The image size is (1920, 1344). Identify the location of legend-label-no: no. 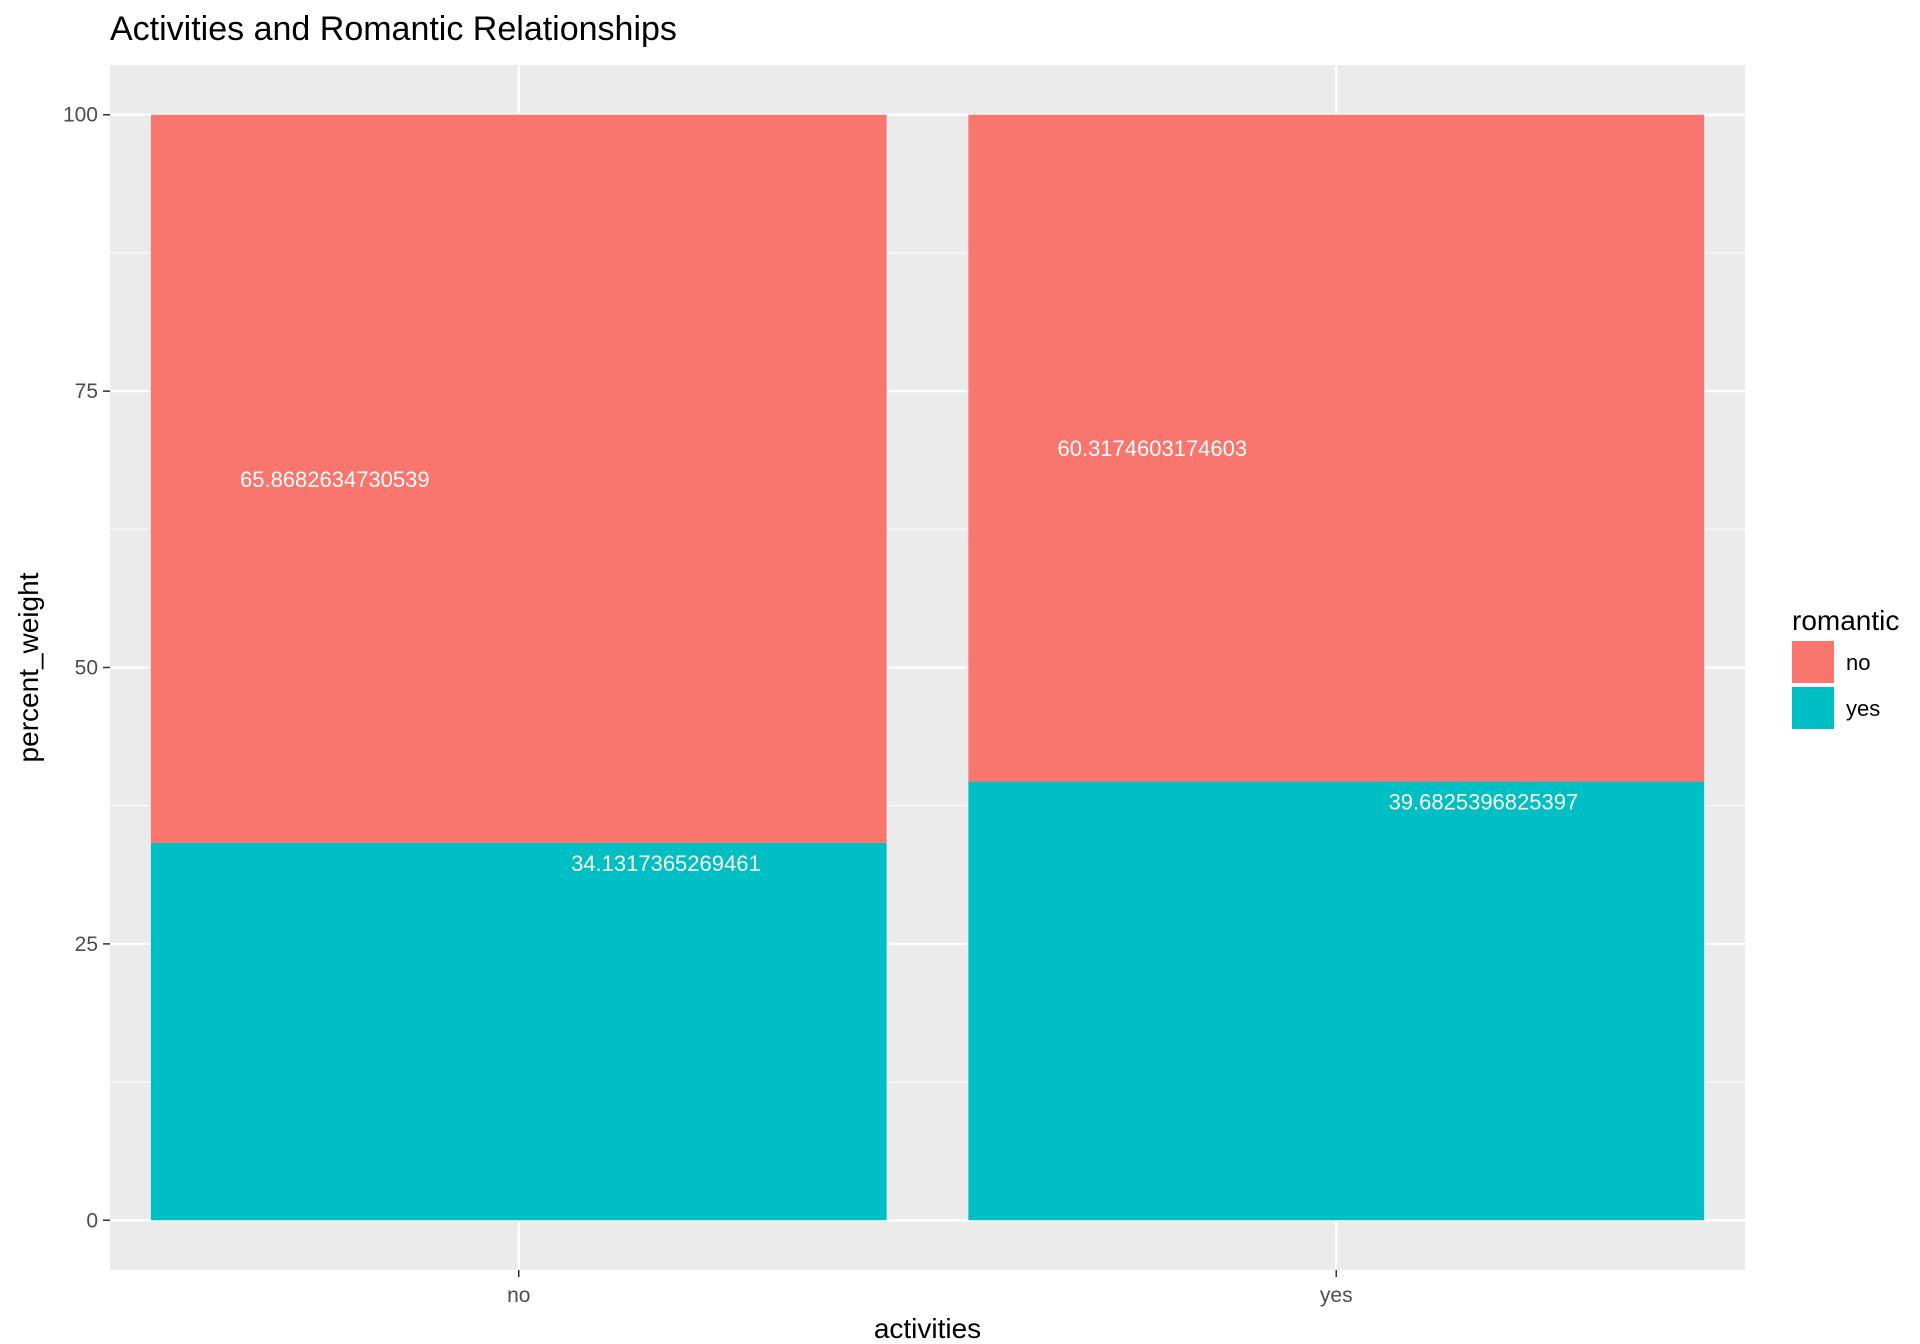
(1858, 662).